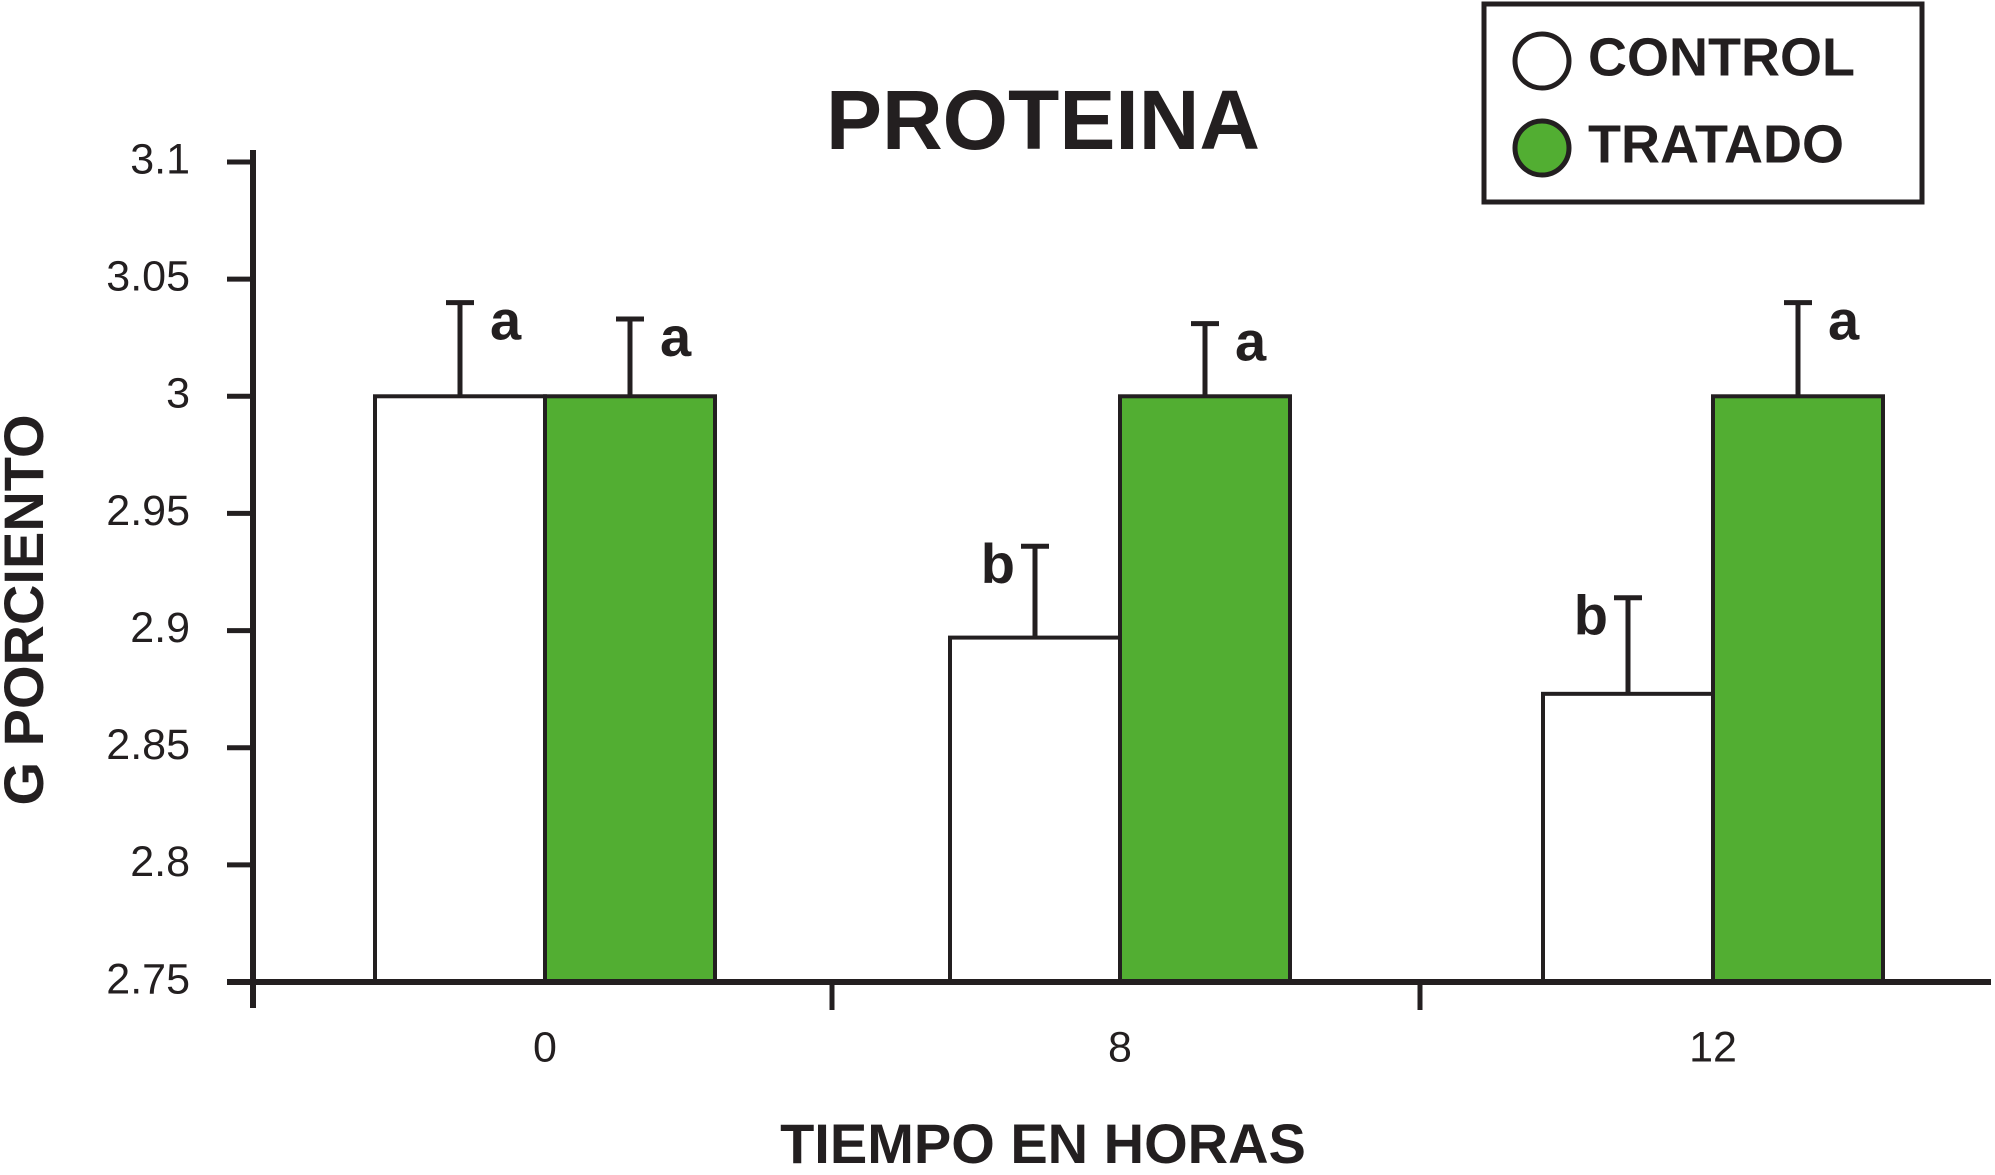 This screenshot has height=1175, width=1995. I want to click on y-tick-label: 2.9, so click(160, 628).